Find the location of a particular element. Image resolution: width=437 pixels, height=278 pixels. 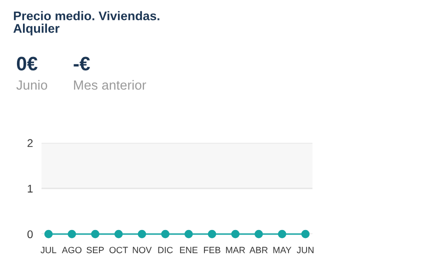

y-tick-label: 0 is located at coordinates (30, 234).